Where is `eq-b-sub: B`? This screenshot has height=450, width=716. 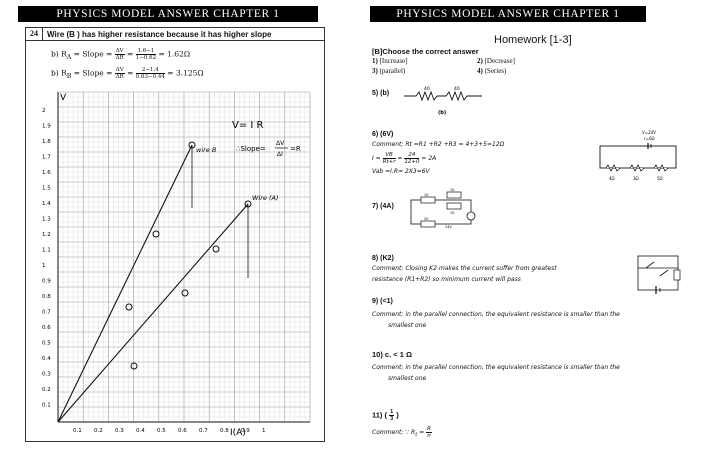 eq-b-sub: B is located at coordinates (69, 76).